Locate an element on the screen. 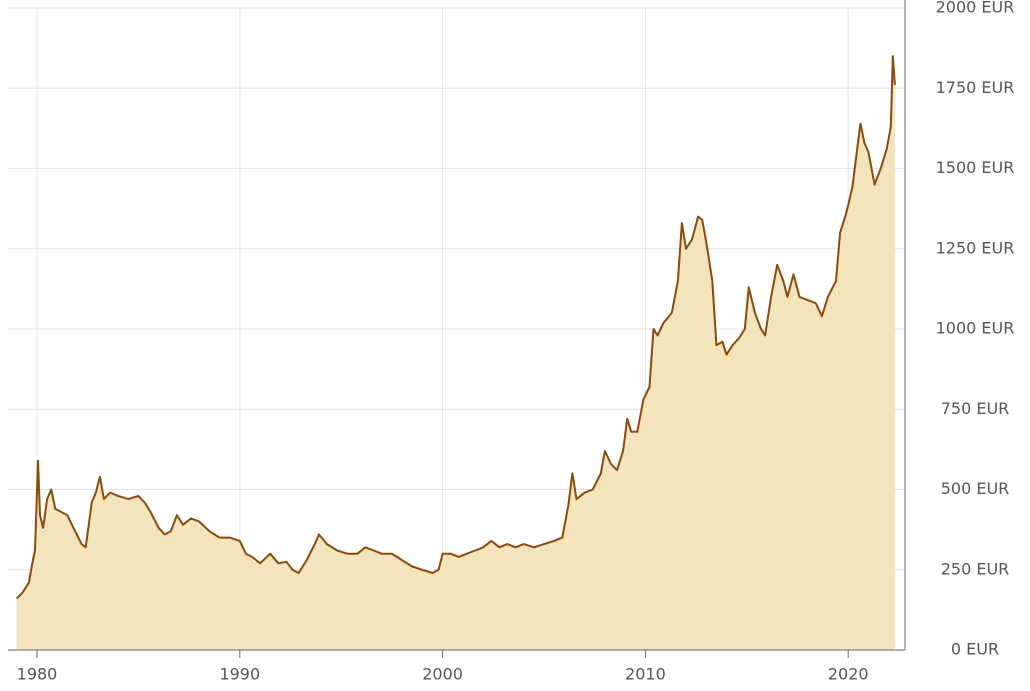  y-tick-label: 1750 EUR is located at coordinates (975, 87).